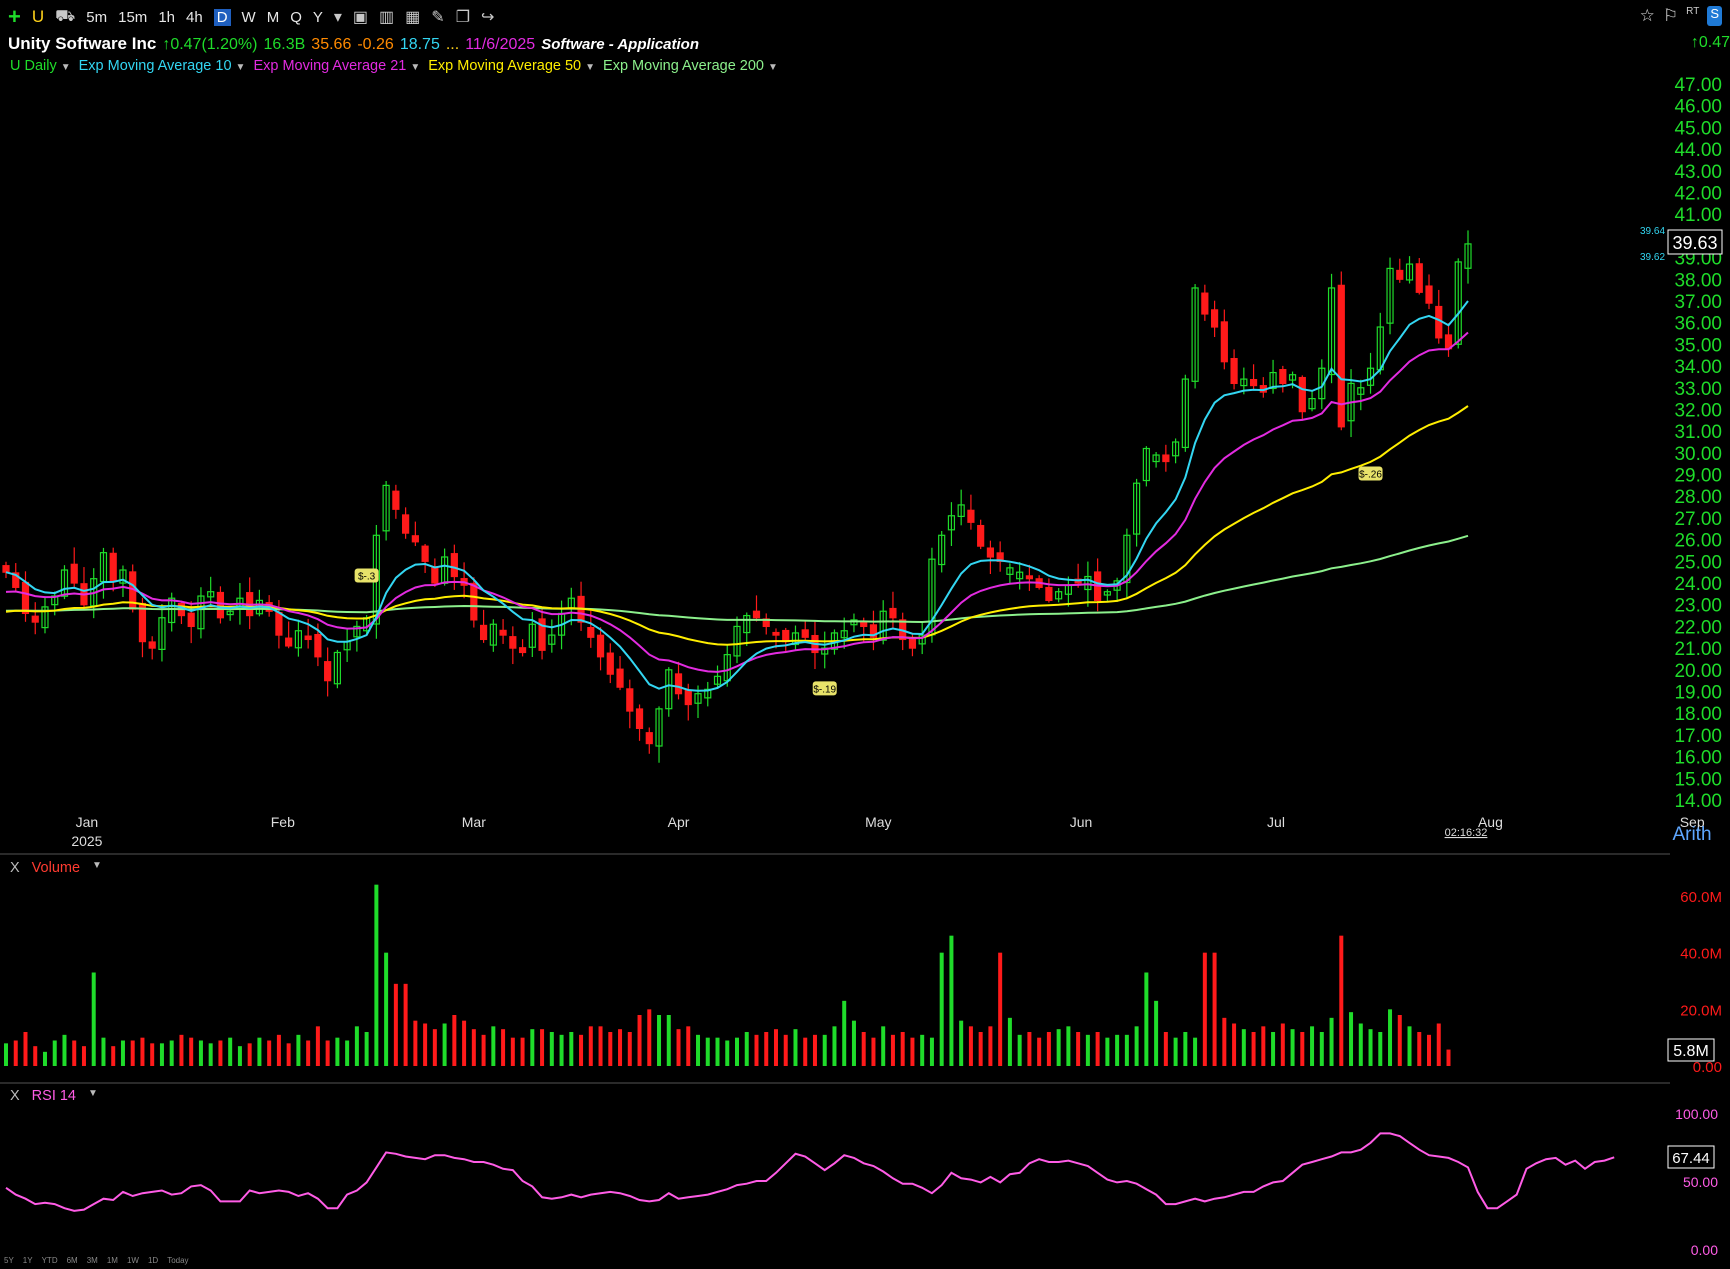 The width and height of the screenshot is (1730, 1269). Describe the element at coordinates (166, 17) in the screenshot. I see `interval-1h: 1h` at that location.